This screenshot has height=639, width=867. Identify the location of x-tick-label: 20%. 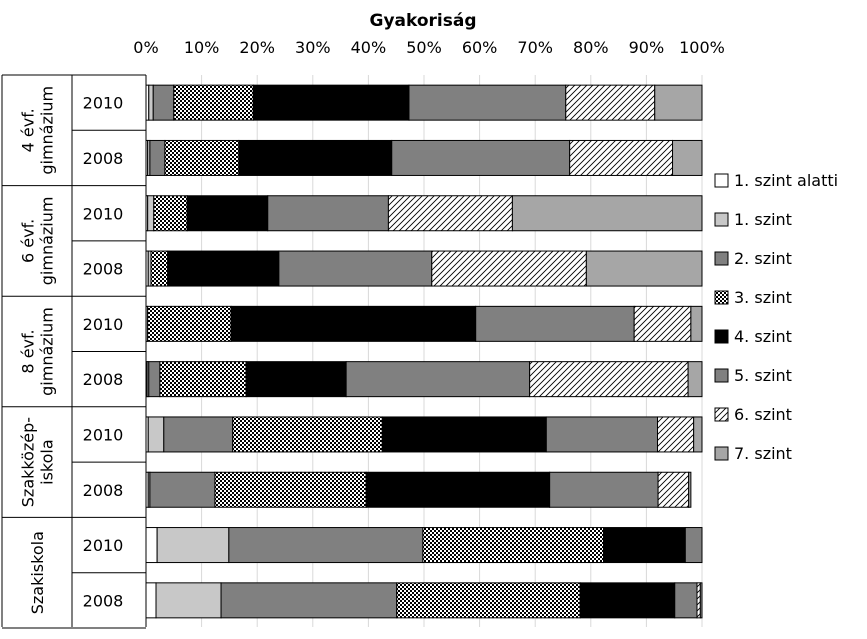
(257, 47).